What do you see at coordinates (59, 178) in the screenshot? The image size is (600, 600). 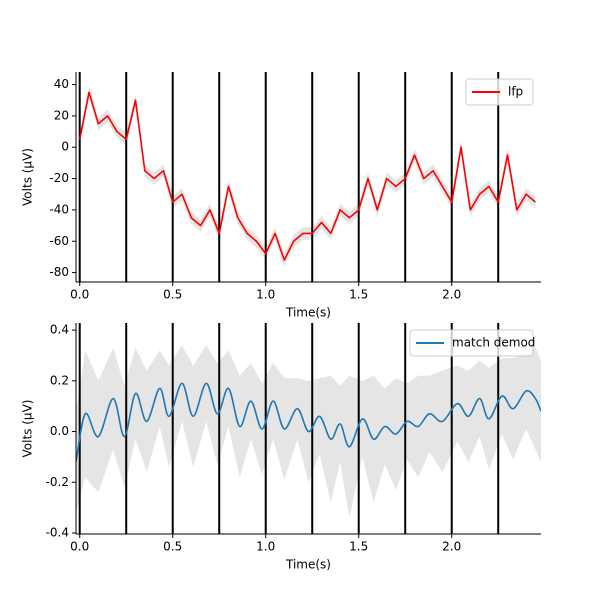 I see `y-tick-label: -20` at bounding box center [59, 178].